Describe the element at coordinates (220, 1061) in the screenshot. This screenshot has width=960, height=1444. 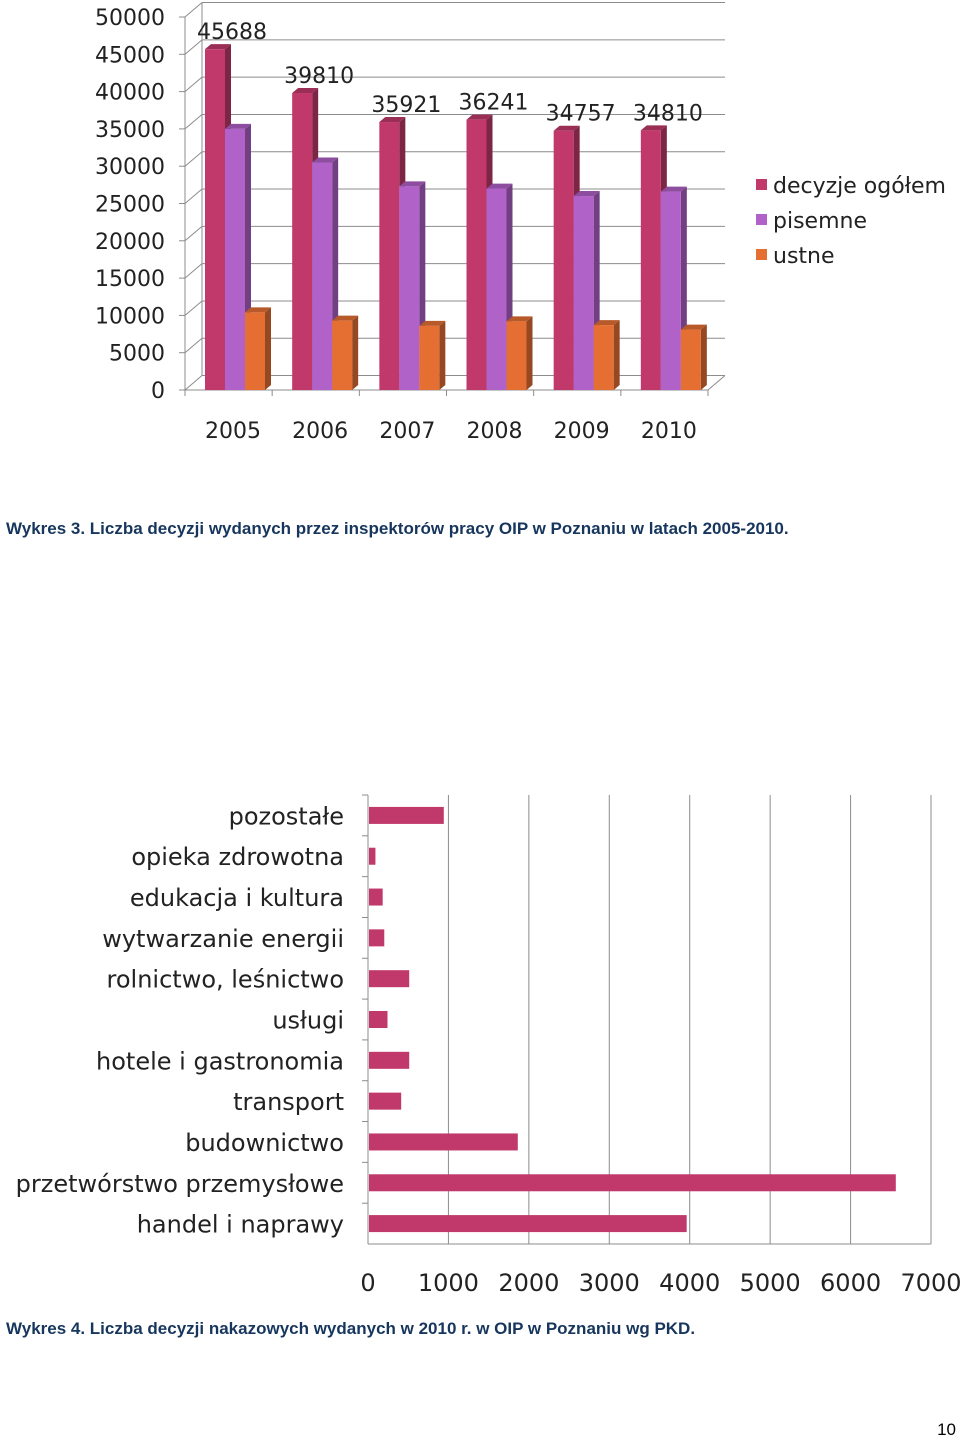
I see `y-tick-label: hotele i gastronomia` at that location.